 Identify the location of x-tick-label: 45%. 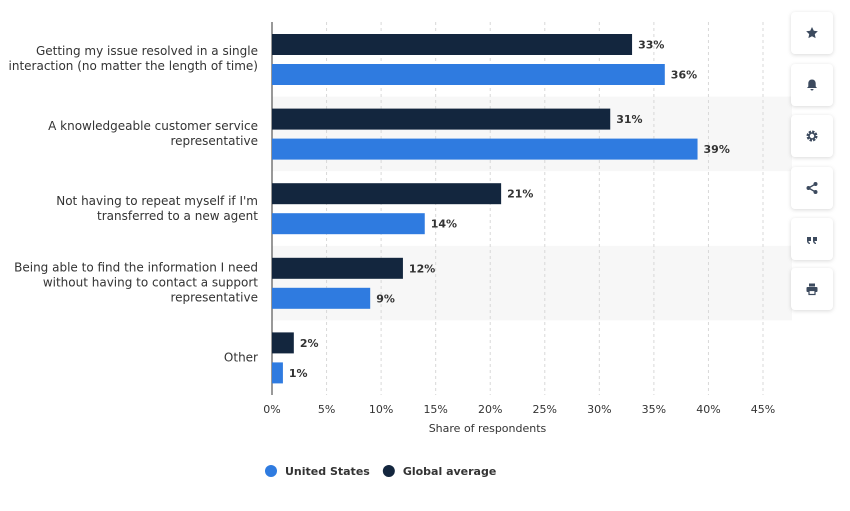
(763, 409).